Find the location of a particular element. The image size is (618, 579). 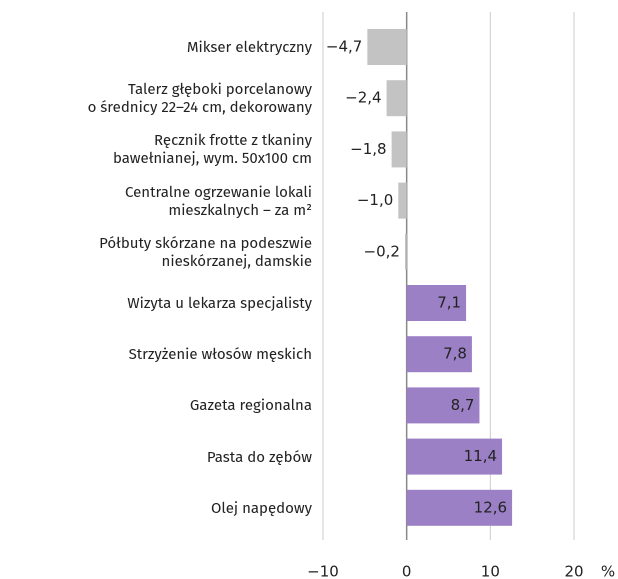

x-tick-label: 20 is located at coordinates (573, 571).